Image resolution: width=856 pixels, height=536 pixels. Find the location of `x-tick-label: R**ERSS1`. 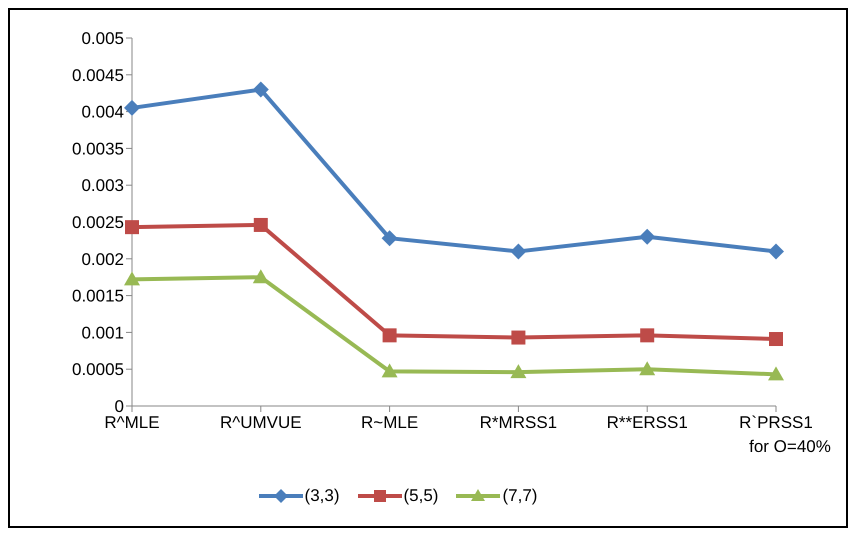

x-tick-label: R**ERSS1 is located at coordinates (647, 422).